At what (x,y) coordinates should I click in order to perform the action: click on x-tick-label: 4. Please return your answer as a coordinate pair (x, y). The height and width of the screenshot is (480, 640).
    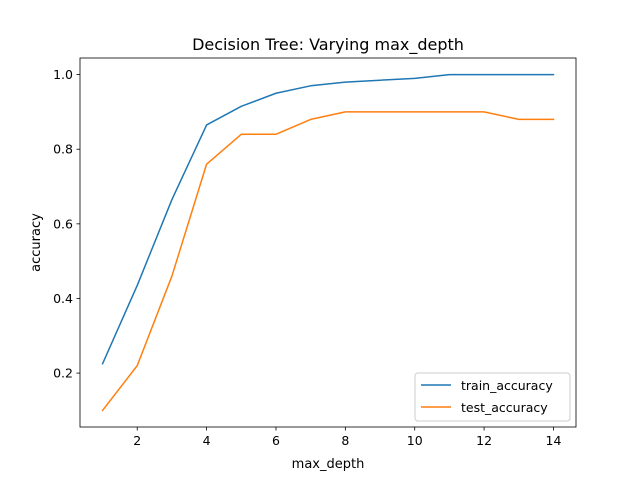
    Looking at the image, I should click on (207, 440).